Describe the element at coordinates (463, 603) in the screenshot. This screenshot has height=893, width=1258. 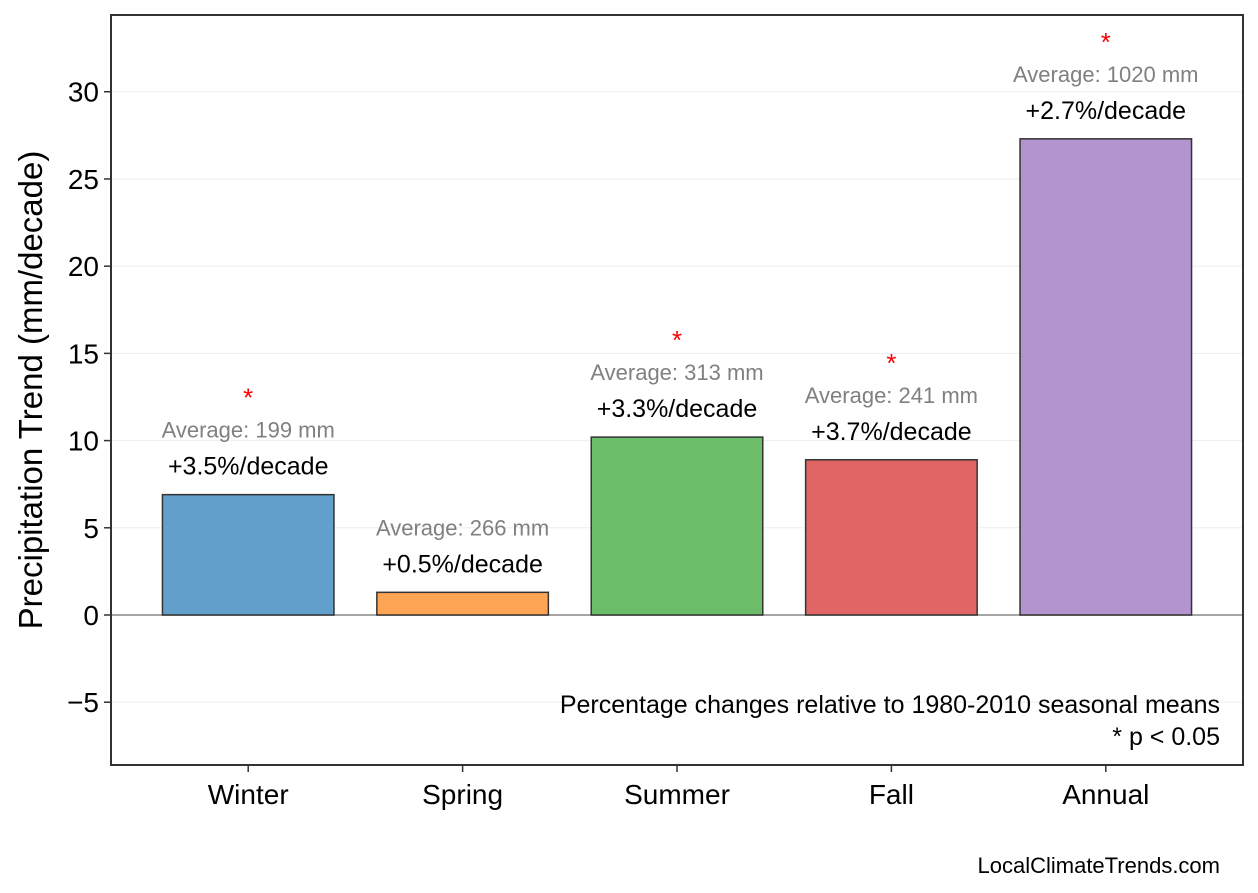
I see `bar-spring` at that location.